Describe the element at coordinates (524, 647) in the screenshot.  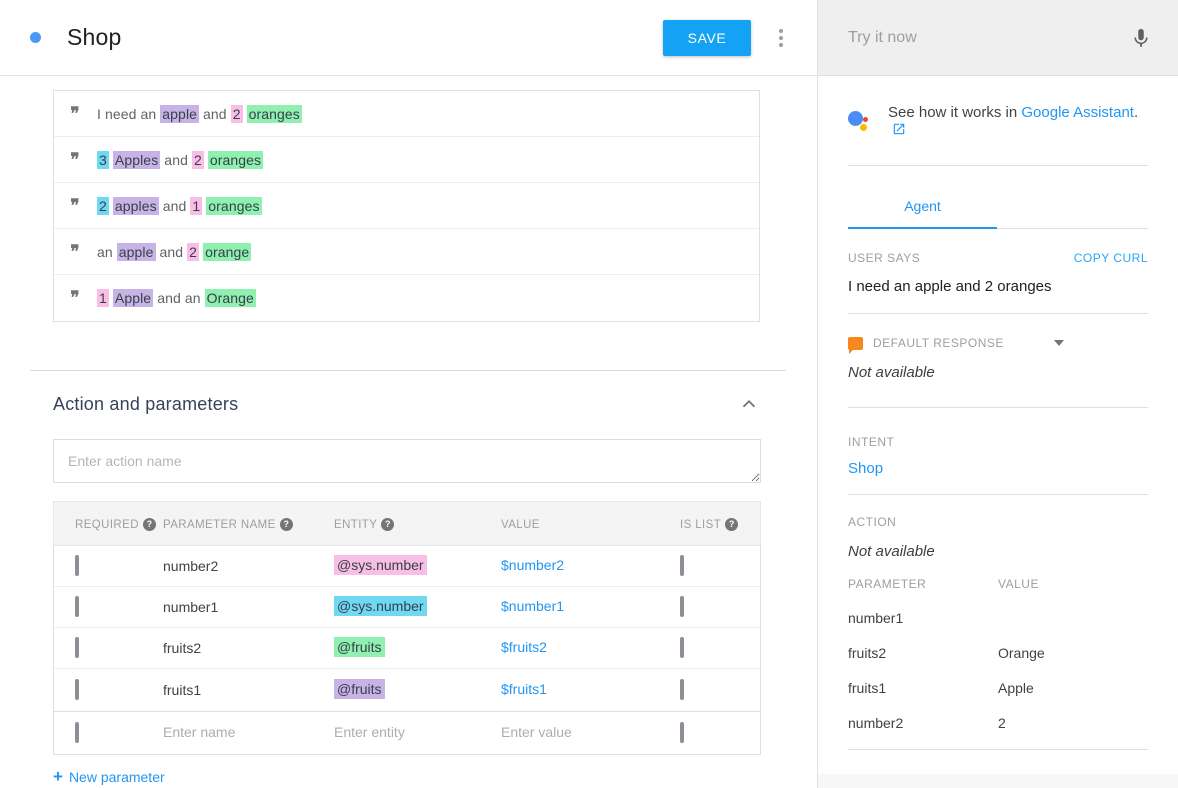
I see `parameter-value-link: $fruits2` at that location.